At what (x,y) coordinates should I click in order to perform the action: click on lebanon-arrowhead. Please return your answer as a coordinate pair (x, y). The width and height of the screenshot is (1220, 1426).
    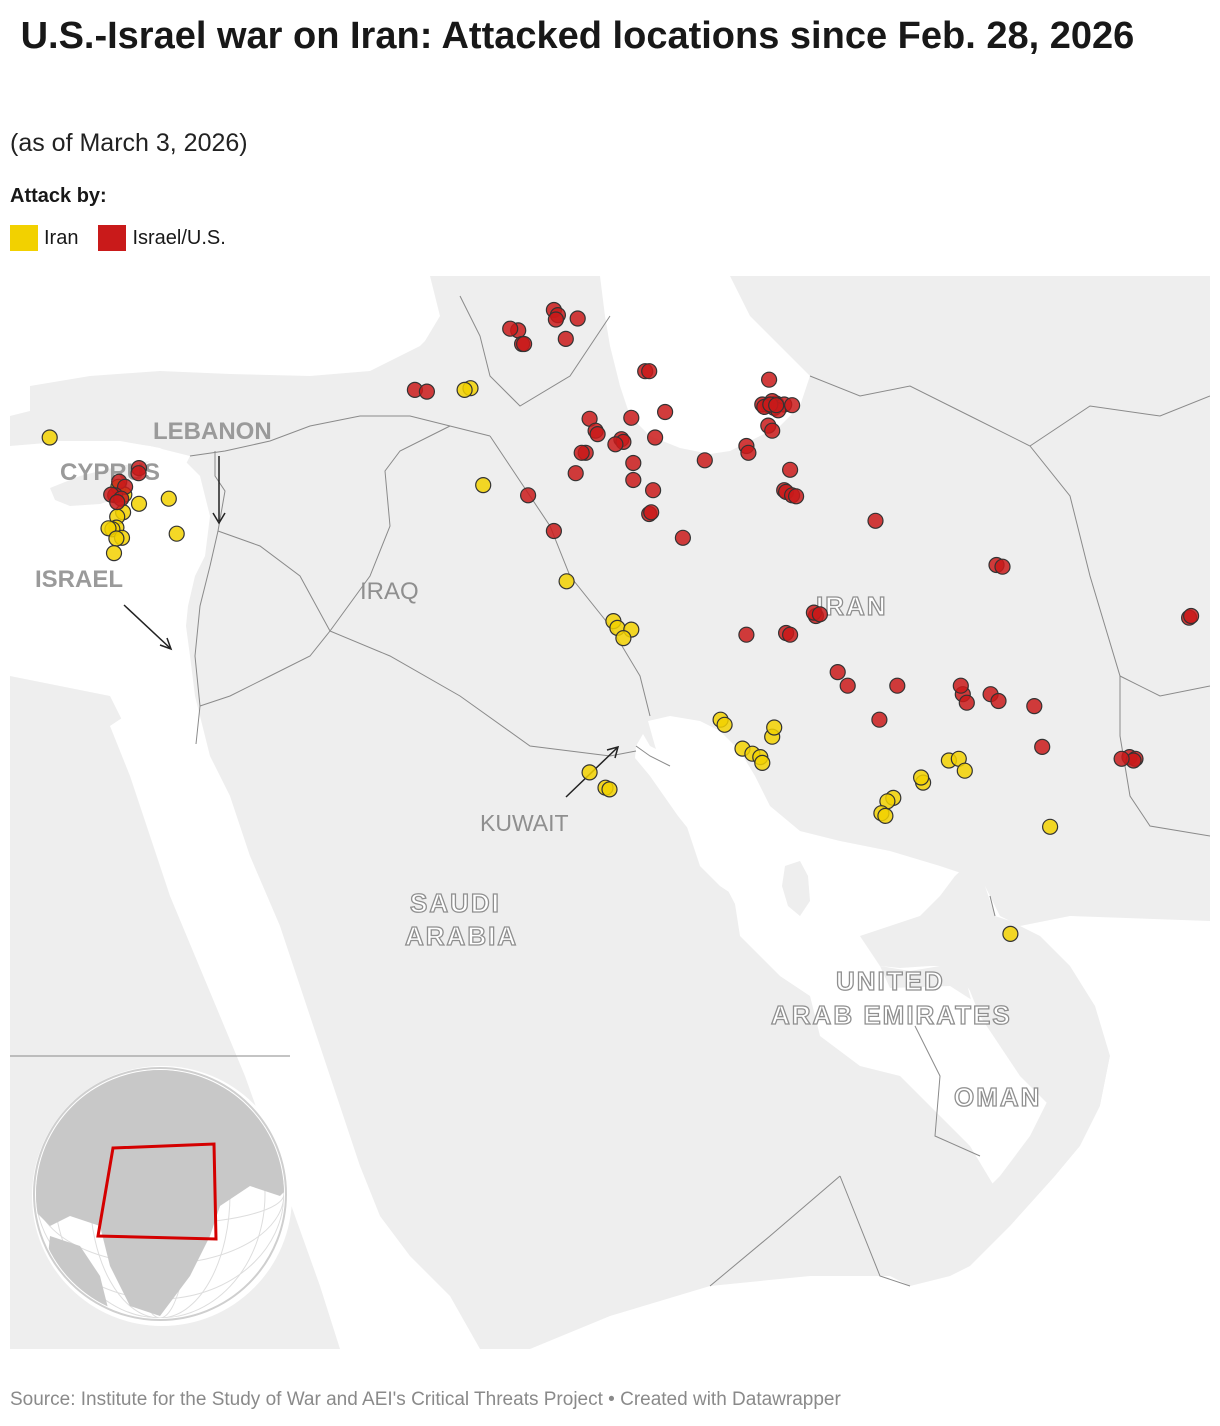
    Looking at the image, I should click on (219, 518).